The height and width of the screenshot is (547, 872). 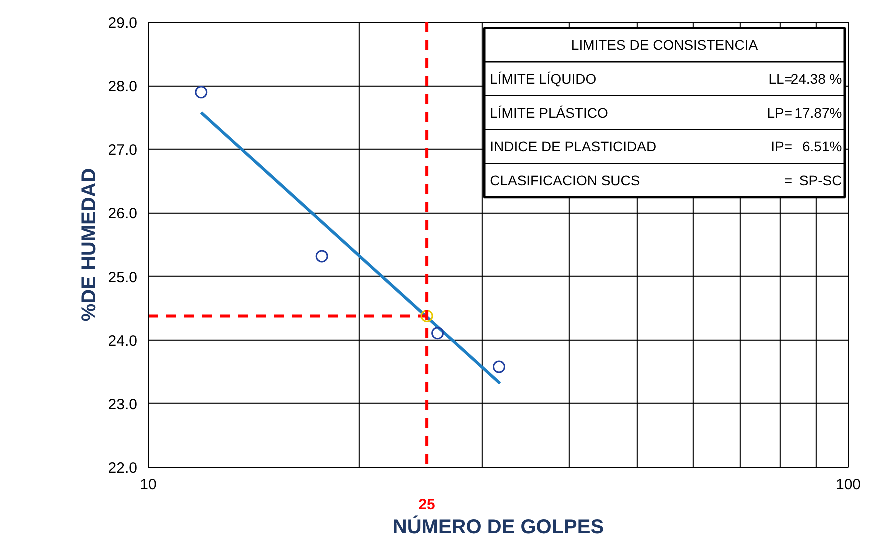 I want to click on annotation: IP=, so click(x=782, y=146).